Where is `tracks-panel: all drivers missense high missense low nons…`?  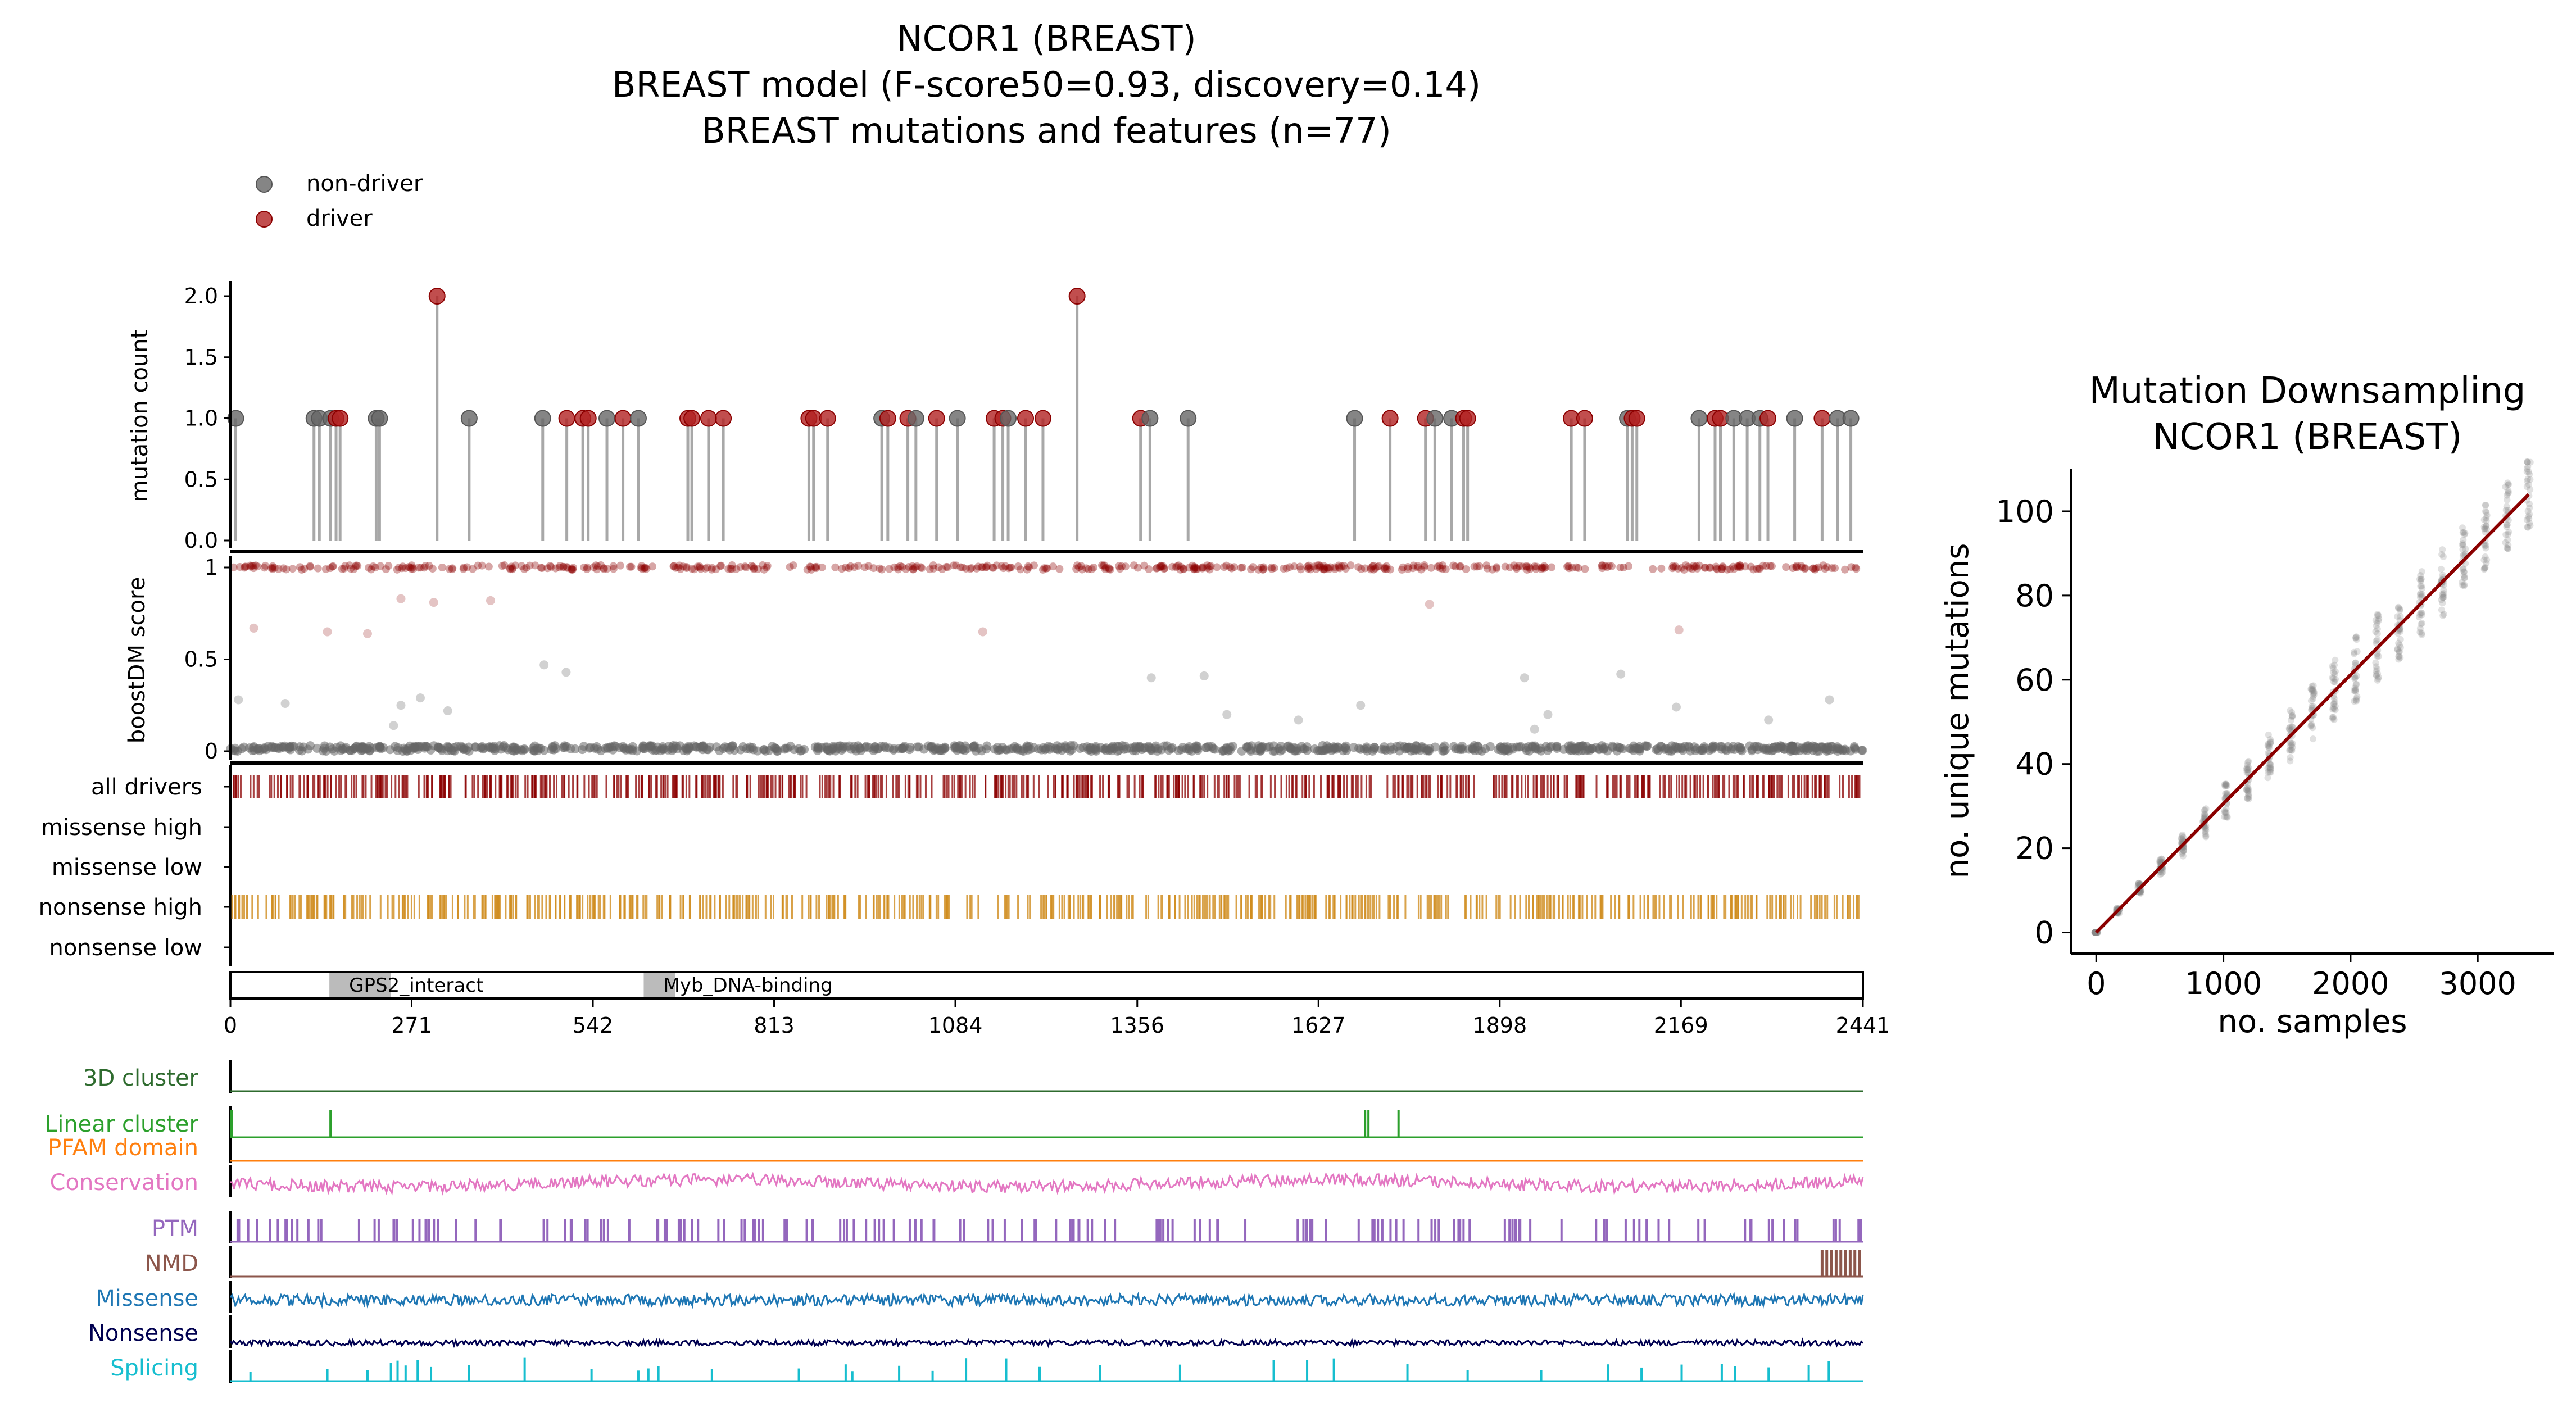 tracks-panel: all drivers missense high missense low nons… is located at coordinates (950, 865).